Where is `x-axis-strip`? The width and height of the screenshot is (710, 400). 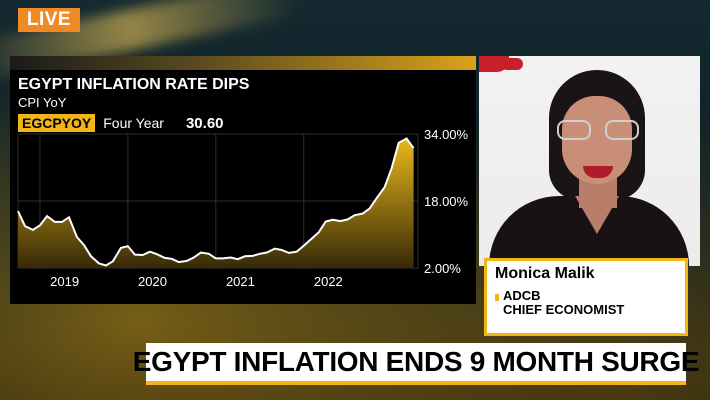
x-axis-strip is located at coordinates (243, 295).